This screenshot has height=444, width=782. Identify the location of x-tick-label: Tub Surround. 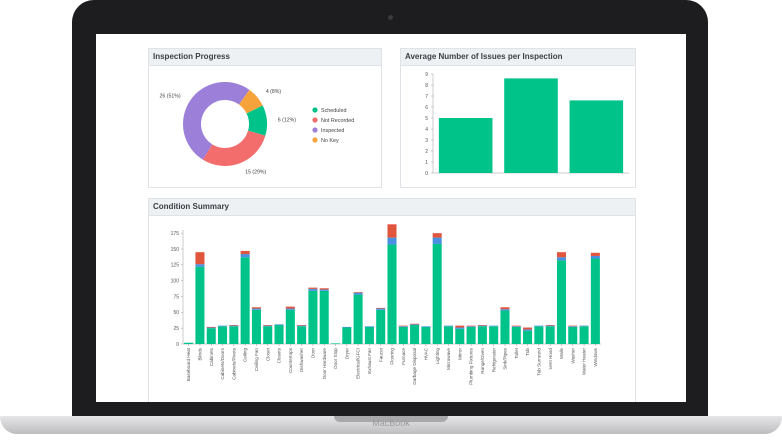
(538, 362).